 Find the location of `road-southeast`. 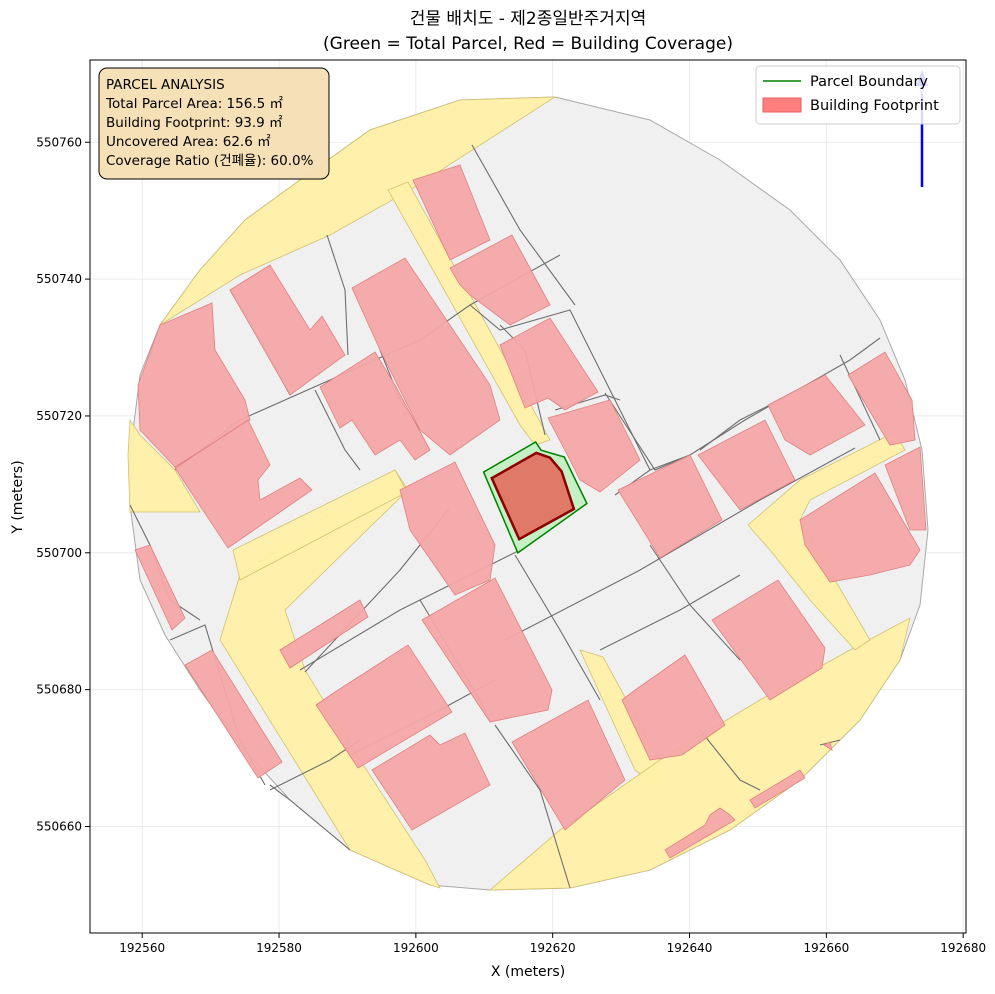

road-southeast is located at coordinates (699, 754).